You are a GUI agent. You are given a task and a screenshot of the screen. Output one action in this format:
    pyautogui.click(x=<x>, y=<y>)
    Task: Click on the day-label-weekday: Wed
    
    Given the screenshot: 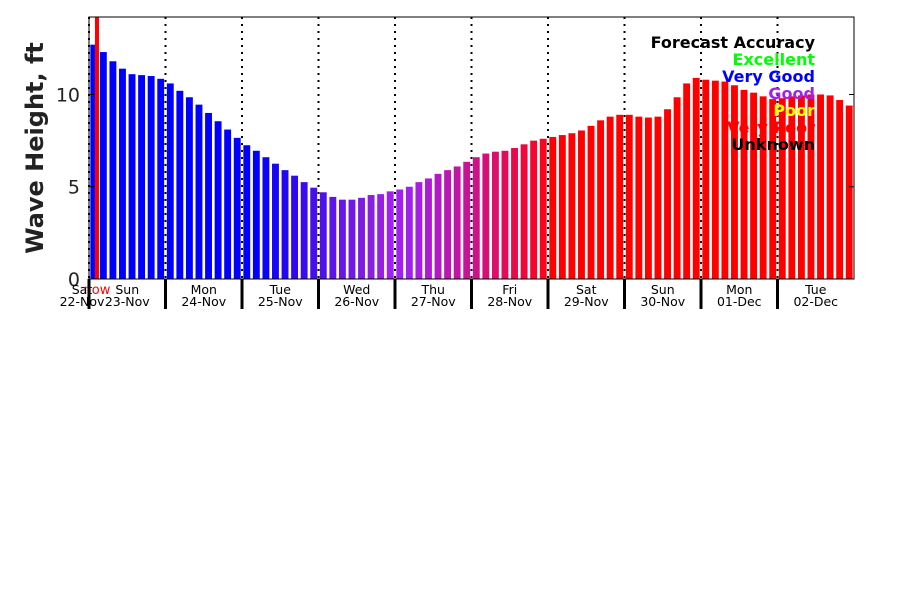 What is the action you would take?
    pyautogui.click(x=356, y=289)
    